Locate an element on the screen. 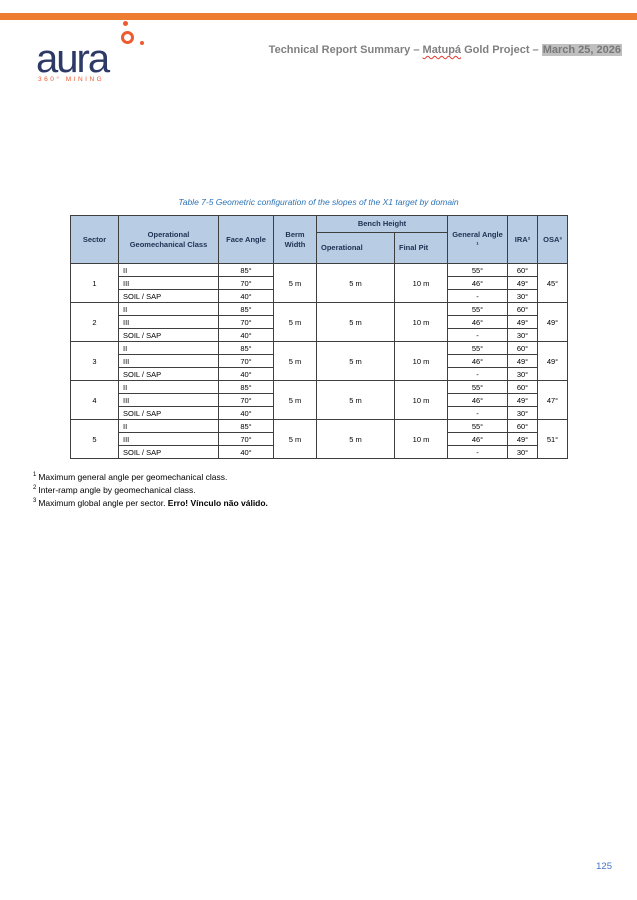  header-face-angle: Face Angle is located at coordinates (246, 239).